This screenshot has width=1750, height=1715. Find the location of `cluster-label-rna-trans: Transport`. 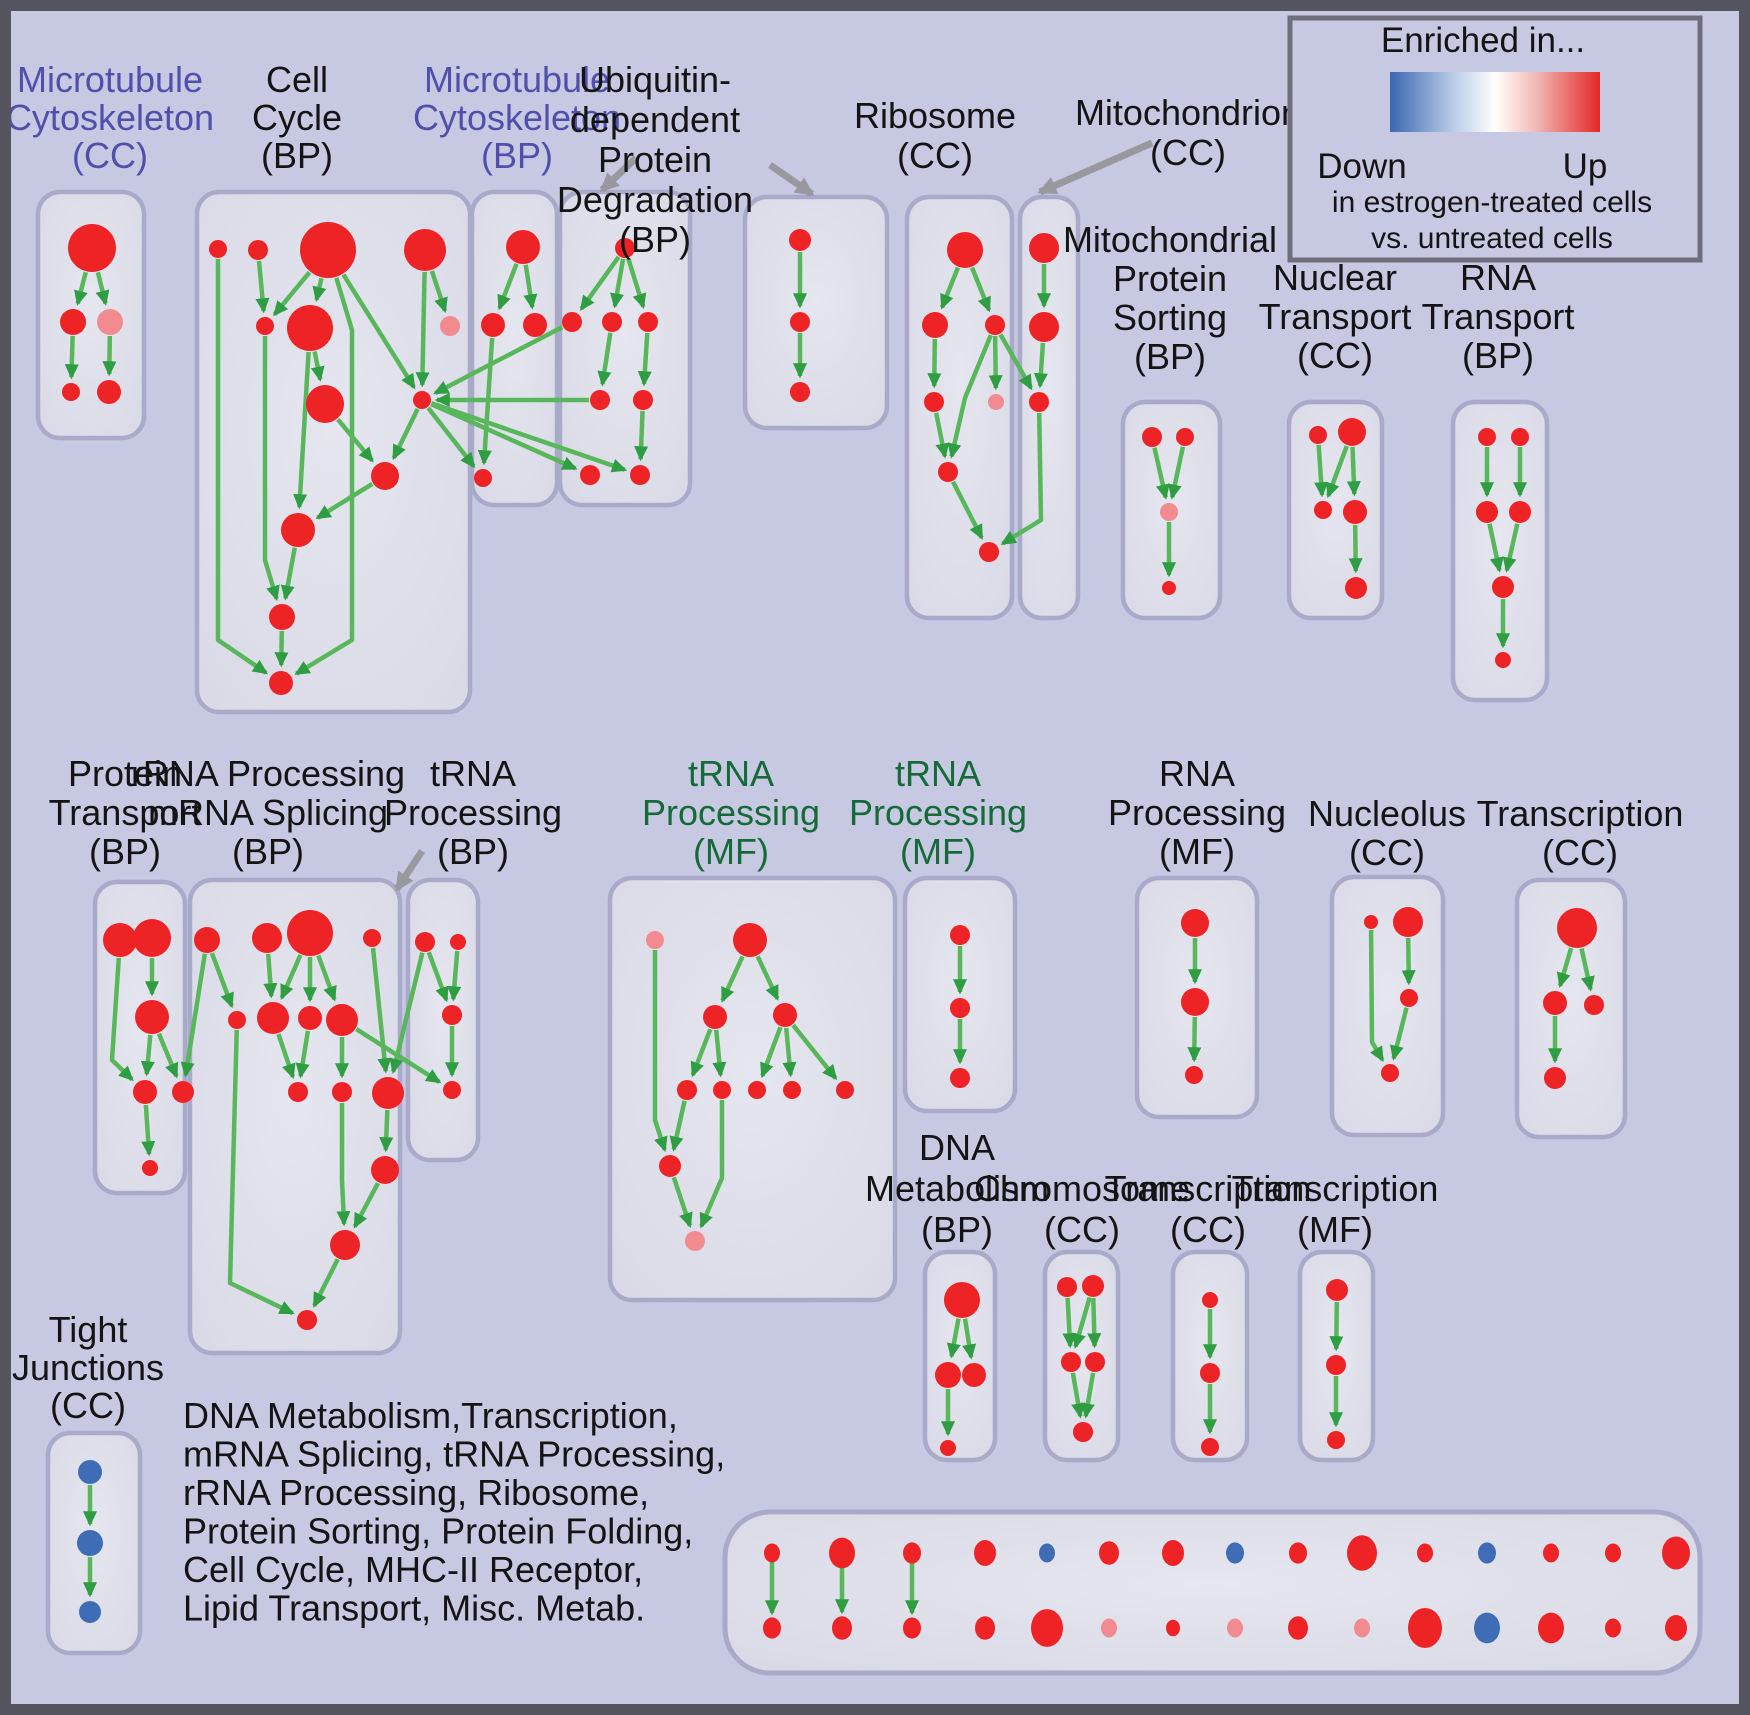

cluster-label-rna-trans: Transport is located at coordinates (1498, 316).